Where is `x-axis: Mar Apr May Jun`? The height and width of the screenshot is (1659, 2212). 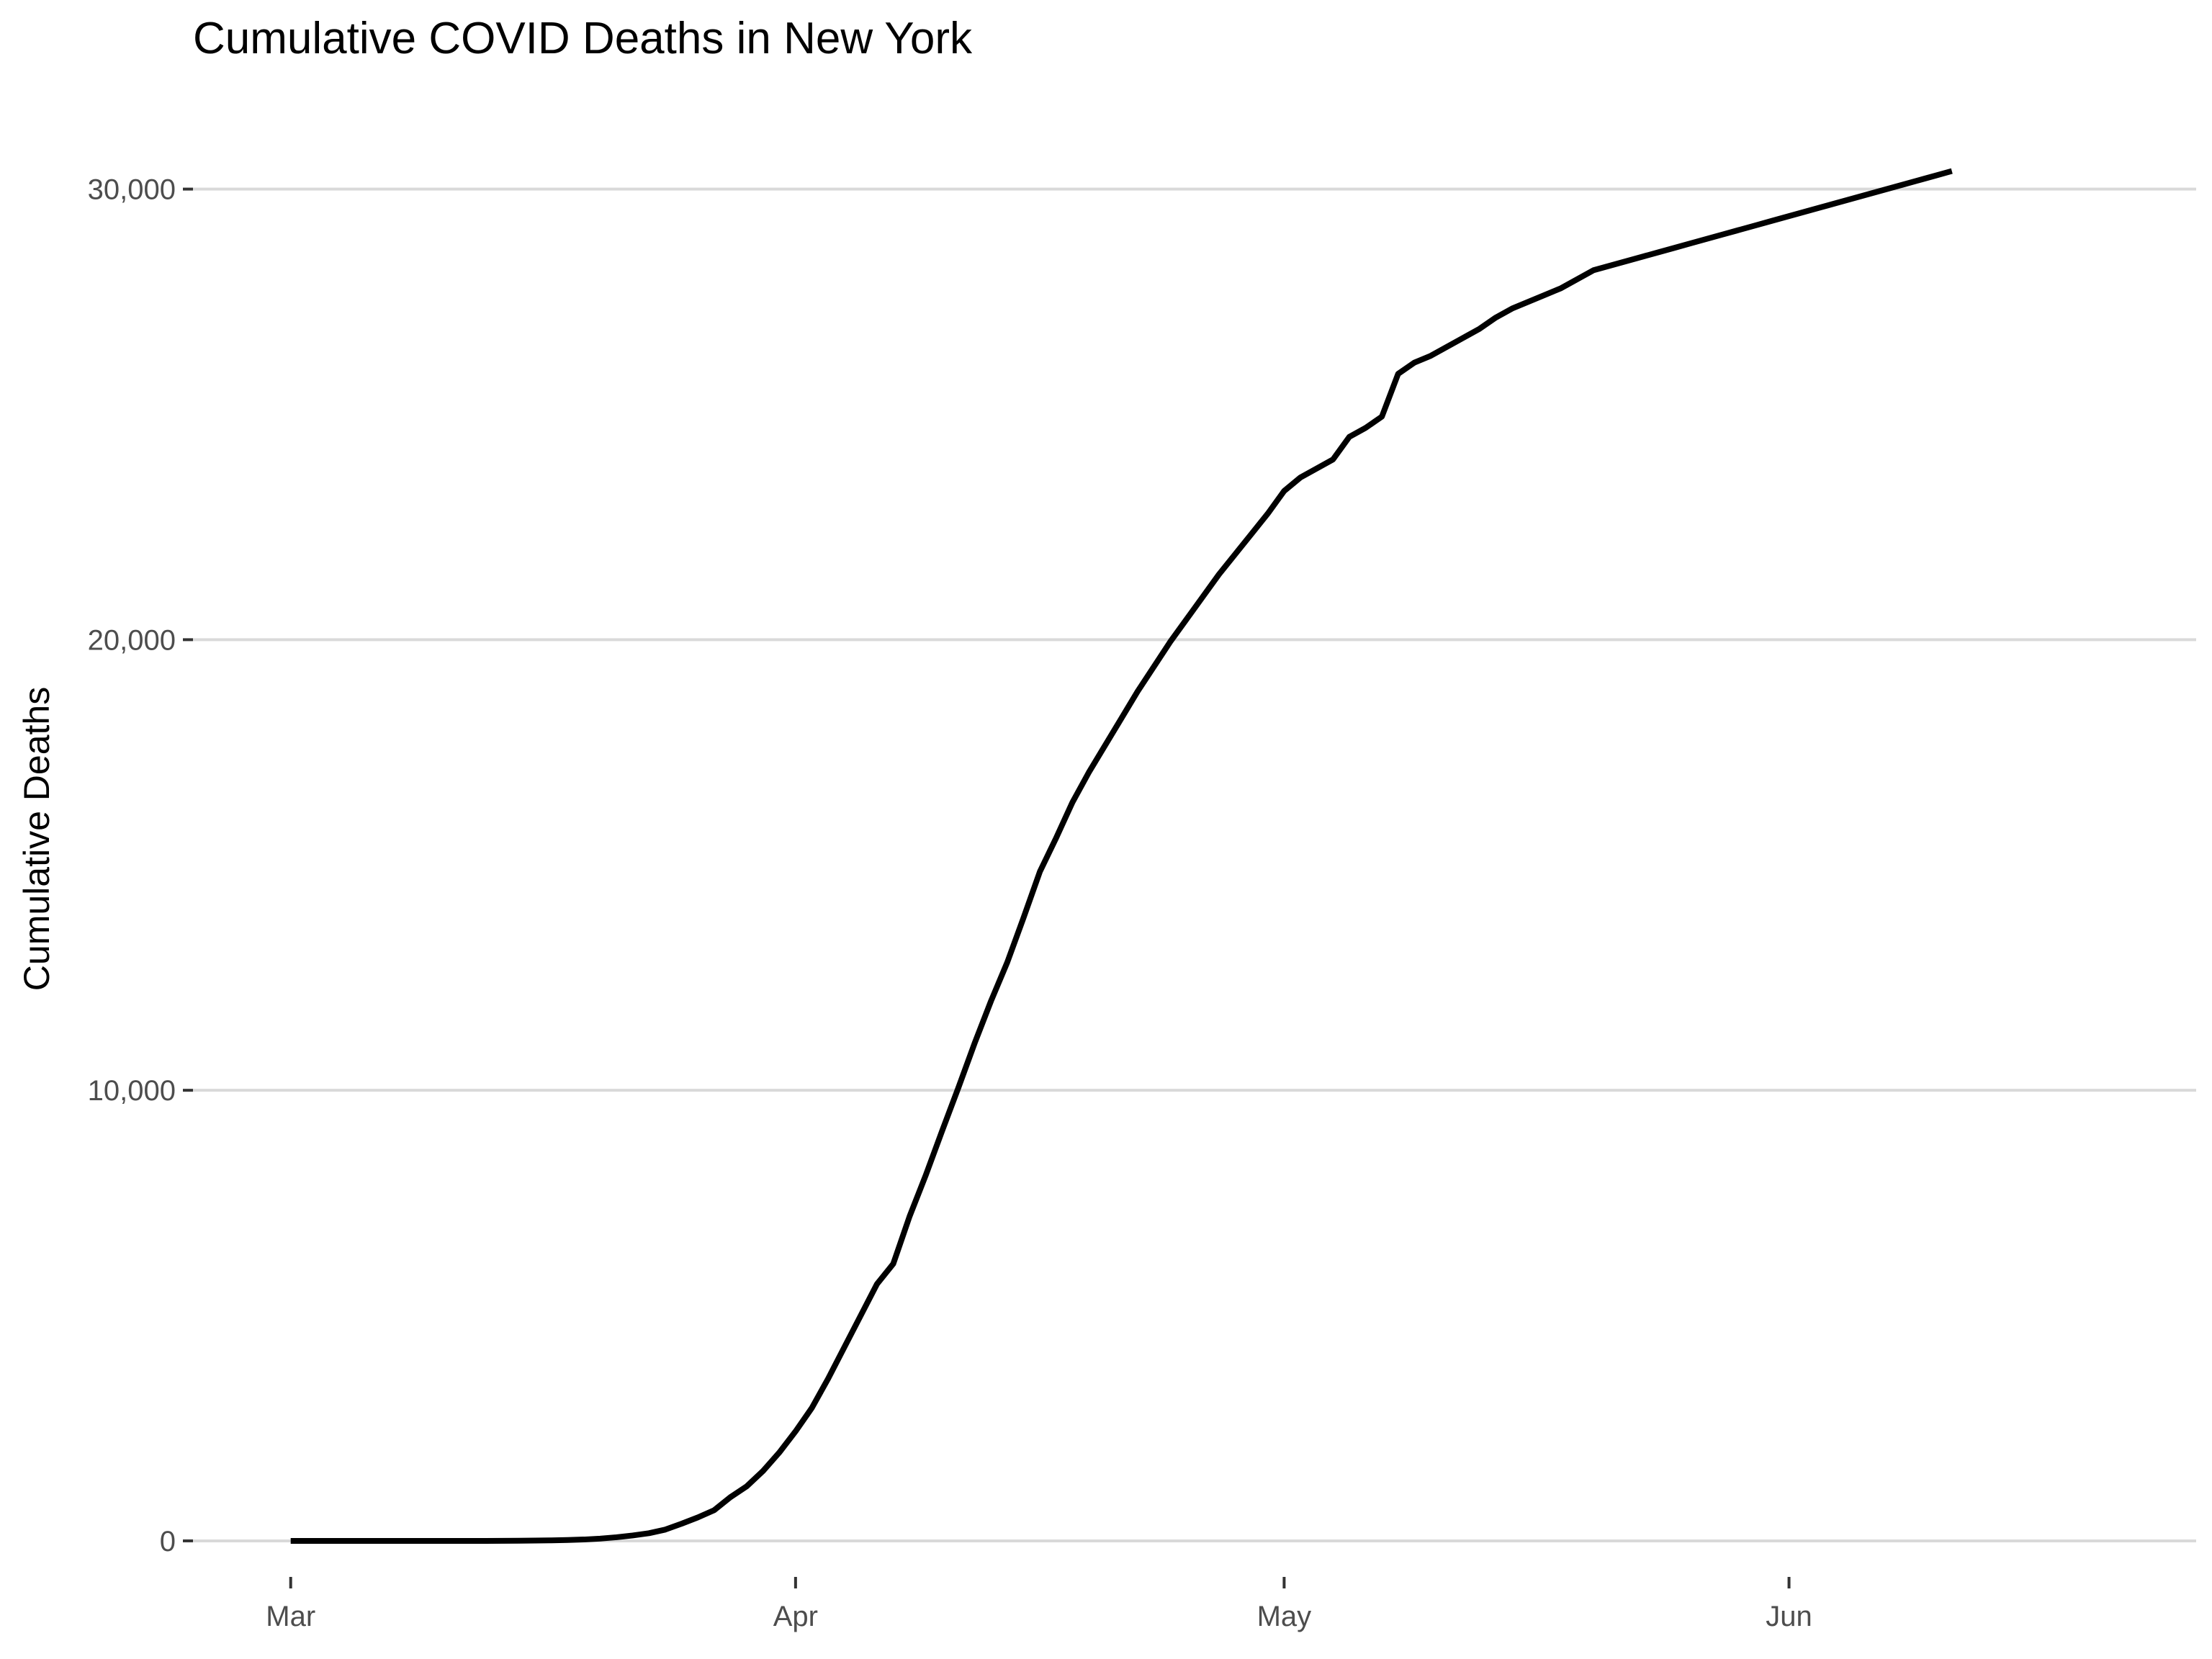 x-axis: Mar Apr May Jun is located at coordinates (1039, 1604).